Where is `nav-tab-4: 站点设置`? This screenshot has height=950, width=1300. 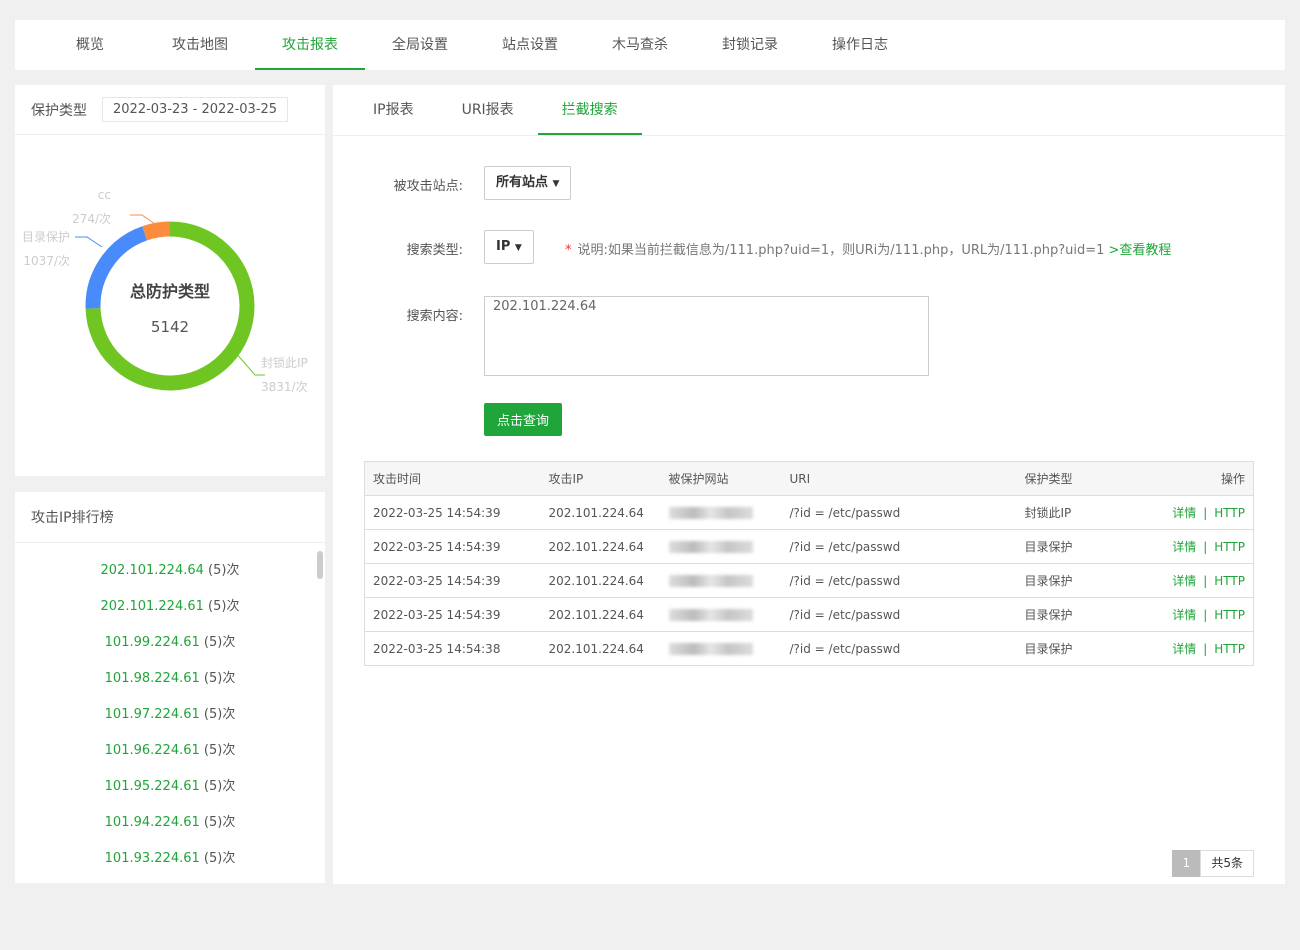
nav-tab-4: 站点设置 is located at coordinates (530, 45).